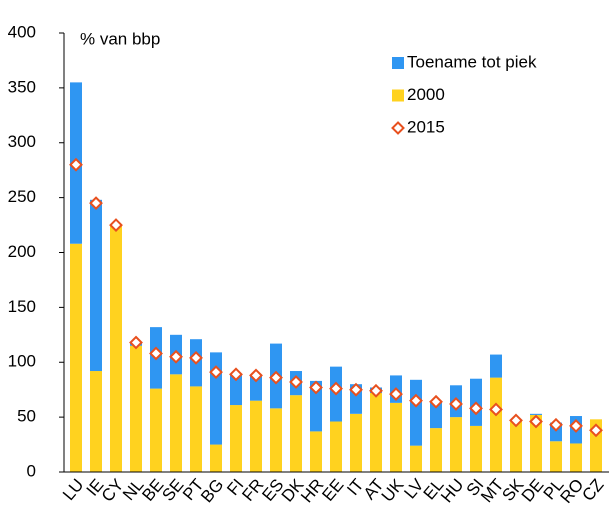 The image size is (609, 516). Describe the element at coordinates (332, 490) in the screenshot. I see `x-tick-label: EE` at that location.